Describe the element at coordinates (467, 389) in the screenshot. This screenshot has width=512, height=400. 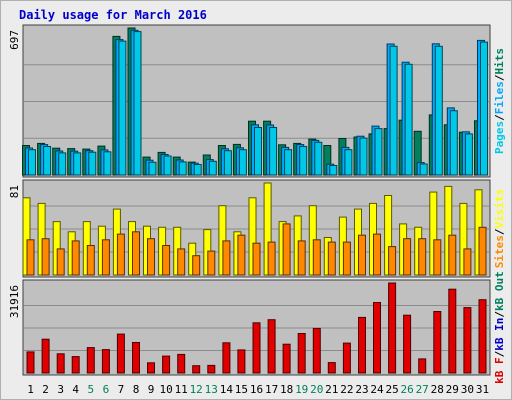
I see `x-tick-label-day-30: 30` at that location.